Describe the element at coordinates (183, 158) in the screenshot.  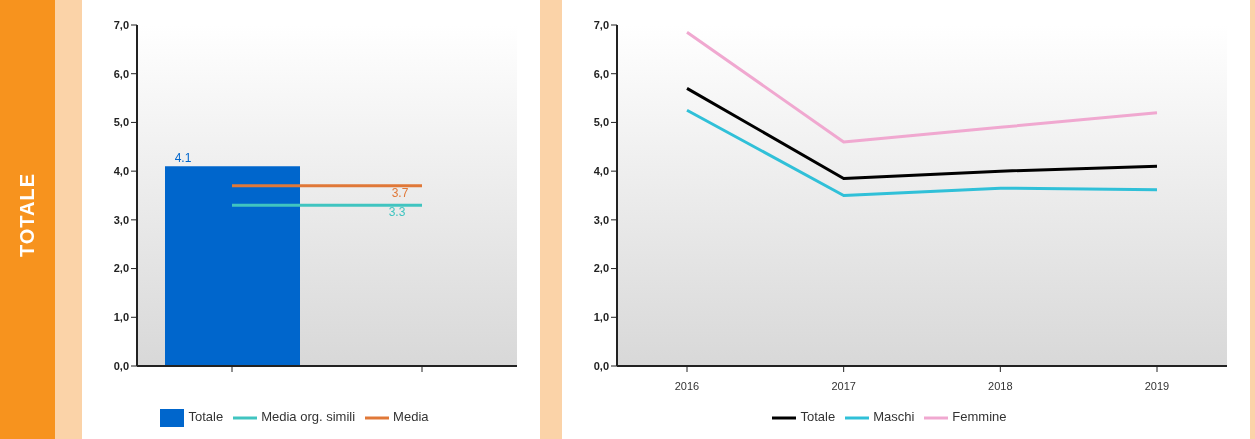
I see `data-label: 4.1` at that location.